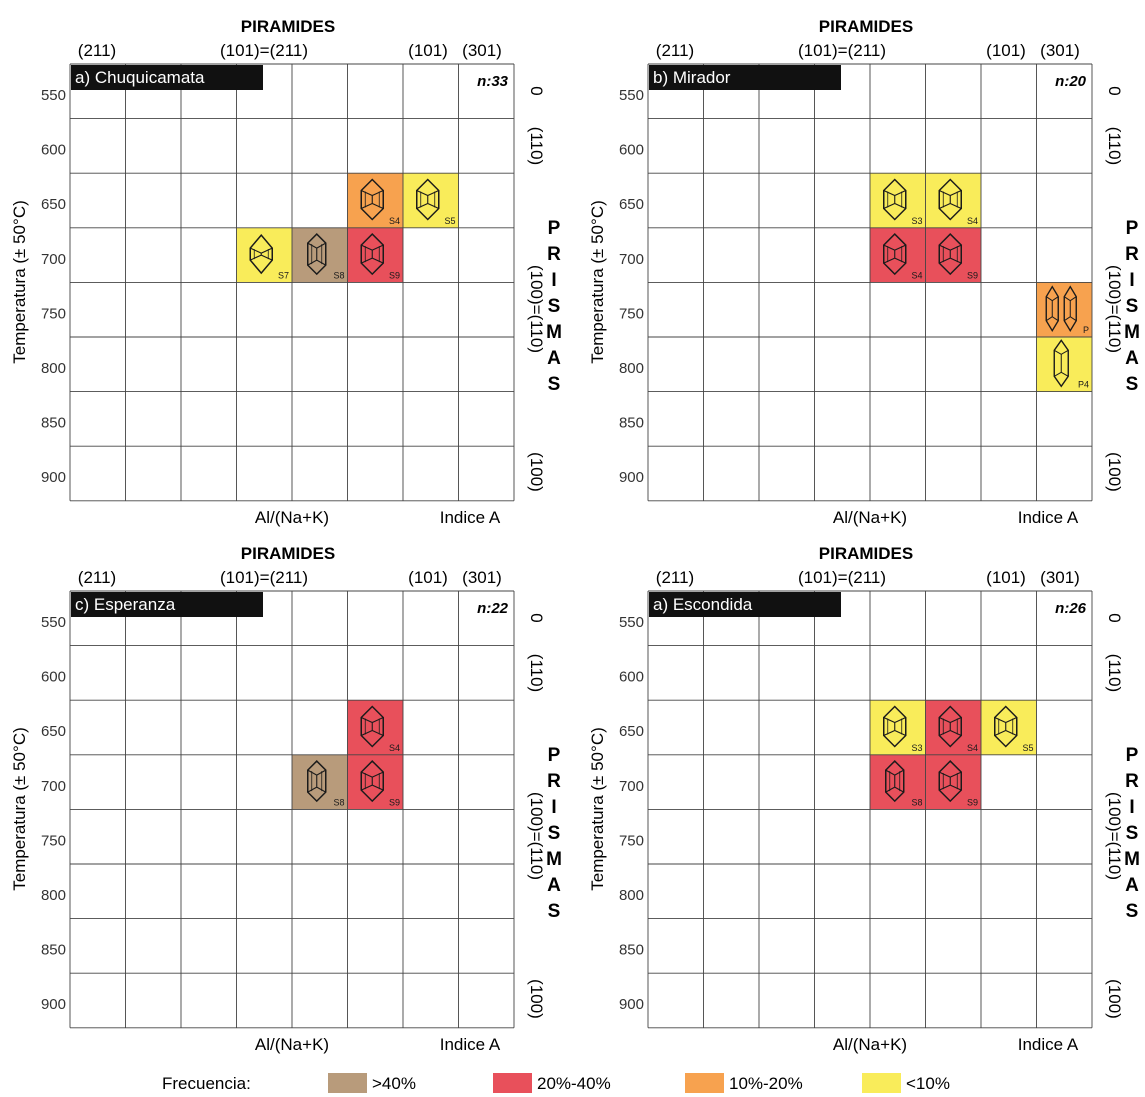  What do you see at coordinates (916, 802) in the screenshot?
I see `cell-label: S8` at bounding box center [916, 802].